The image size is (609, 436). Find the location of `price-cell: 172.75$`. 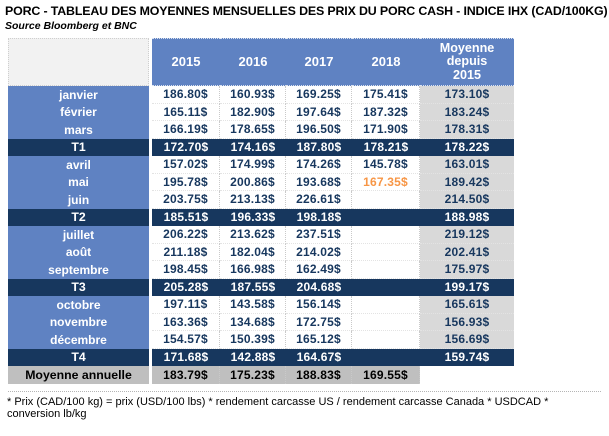

price-cell: 172.75$ is located at coordinates (319, 322).